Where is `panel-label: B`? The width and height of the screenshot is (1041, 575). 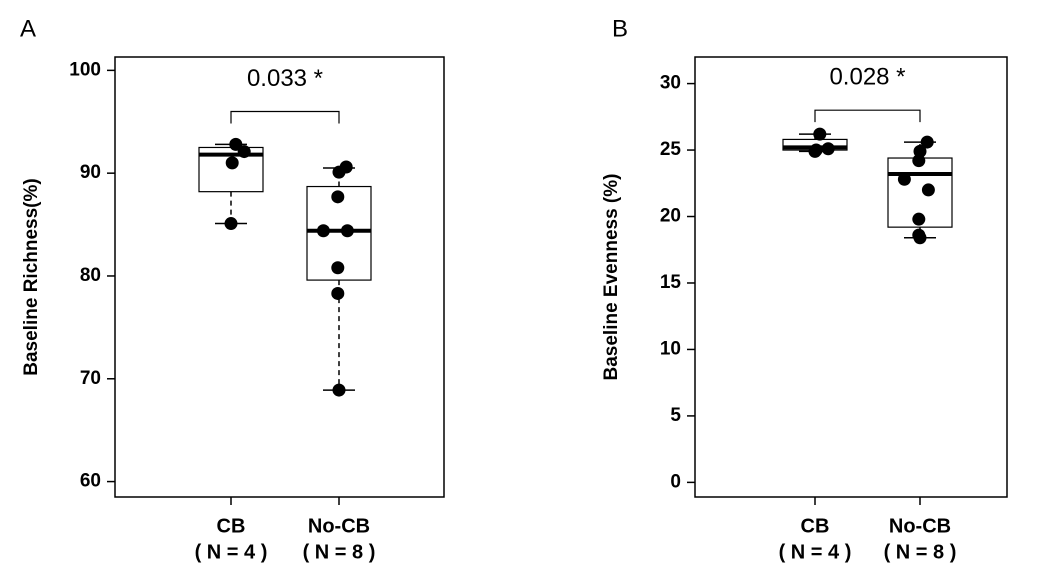
panel-label: B is located at coordinates (620, 28).